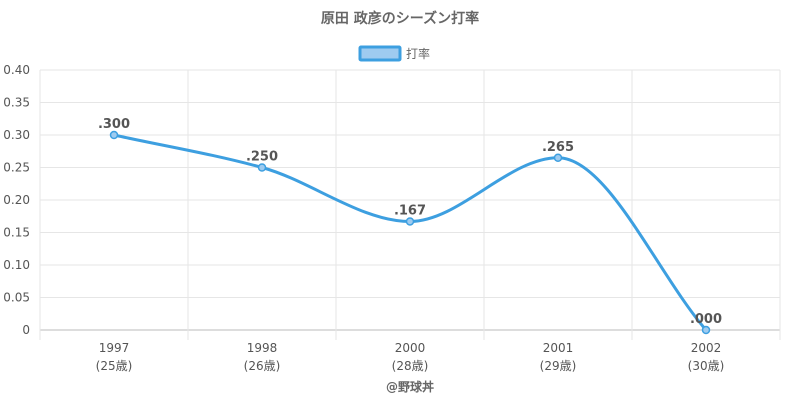 This screenshot has width=800, height=404. What do you see at coordinates (16, 70) in the screenshot?
I see `y-tick-label: 0.40` at bounding box center [16, 70].